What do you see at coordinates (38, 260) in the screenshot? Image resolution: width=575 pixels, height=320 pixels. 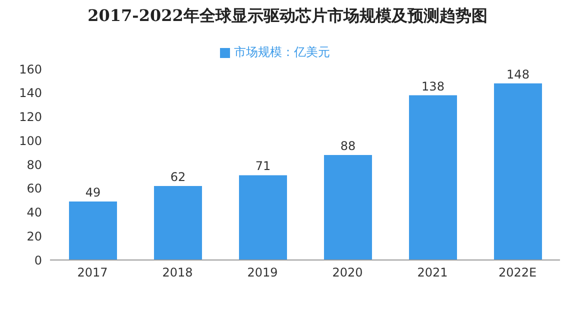 I see `y-tick-label: 0` at bounding box center [38, 260].